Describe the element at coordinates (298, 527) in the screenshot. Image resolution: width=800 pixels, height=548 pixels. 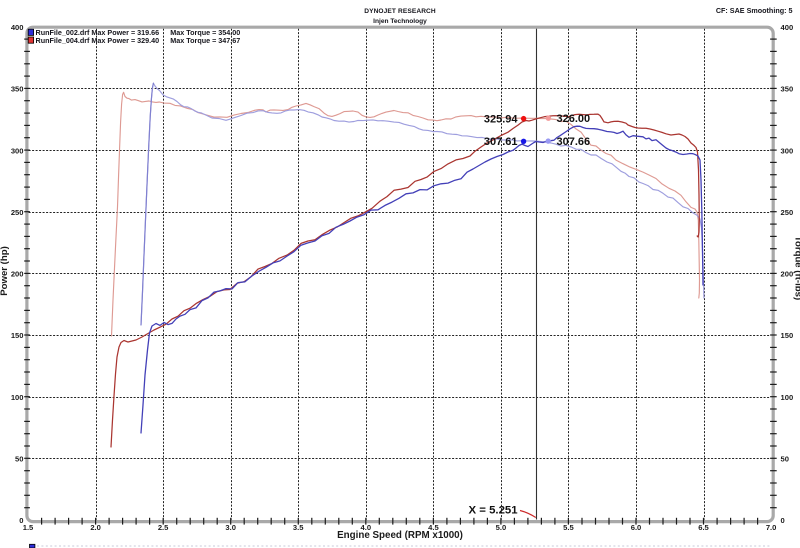
I see `svg-text: 3.5` at that location.